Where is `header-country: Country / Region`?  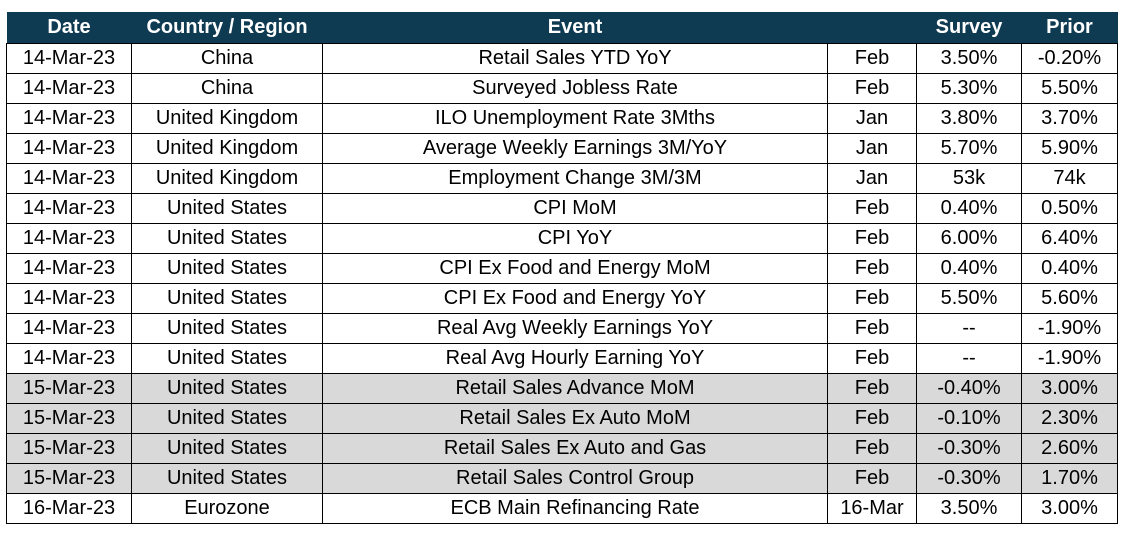
header-country: Country / Region is located at coordinates (227, 26).